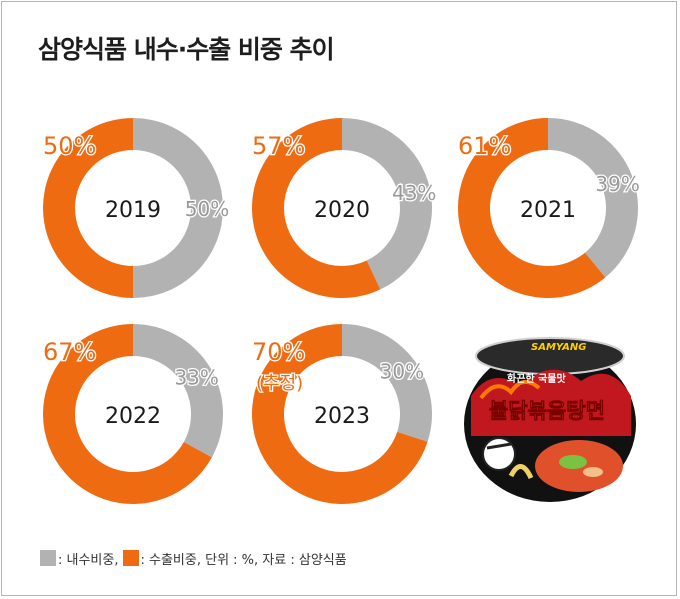 Image resolution: width=680 pixels, height=599 pixels. What do you see at coordinates (196, 377) in the screenshot?
I see `domestic-label-2022: 33%` at bounding box center [196, 377].